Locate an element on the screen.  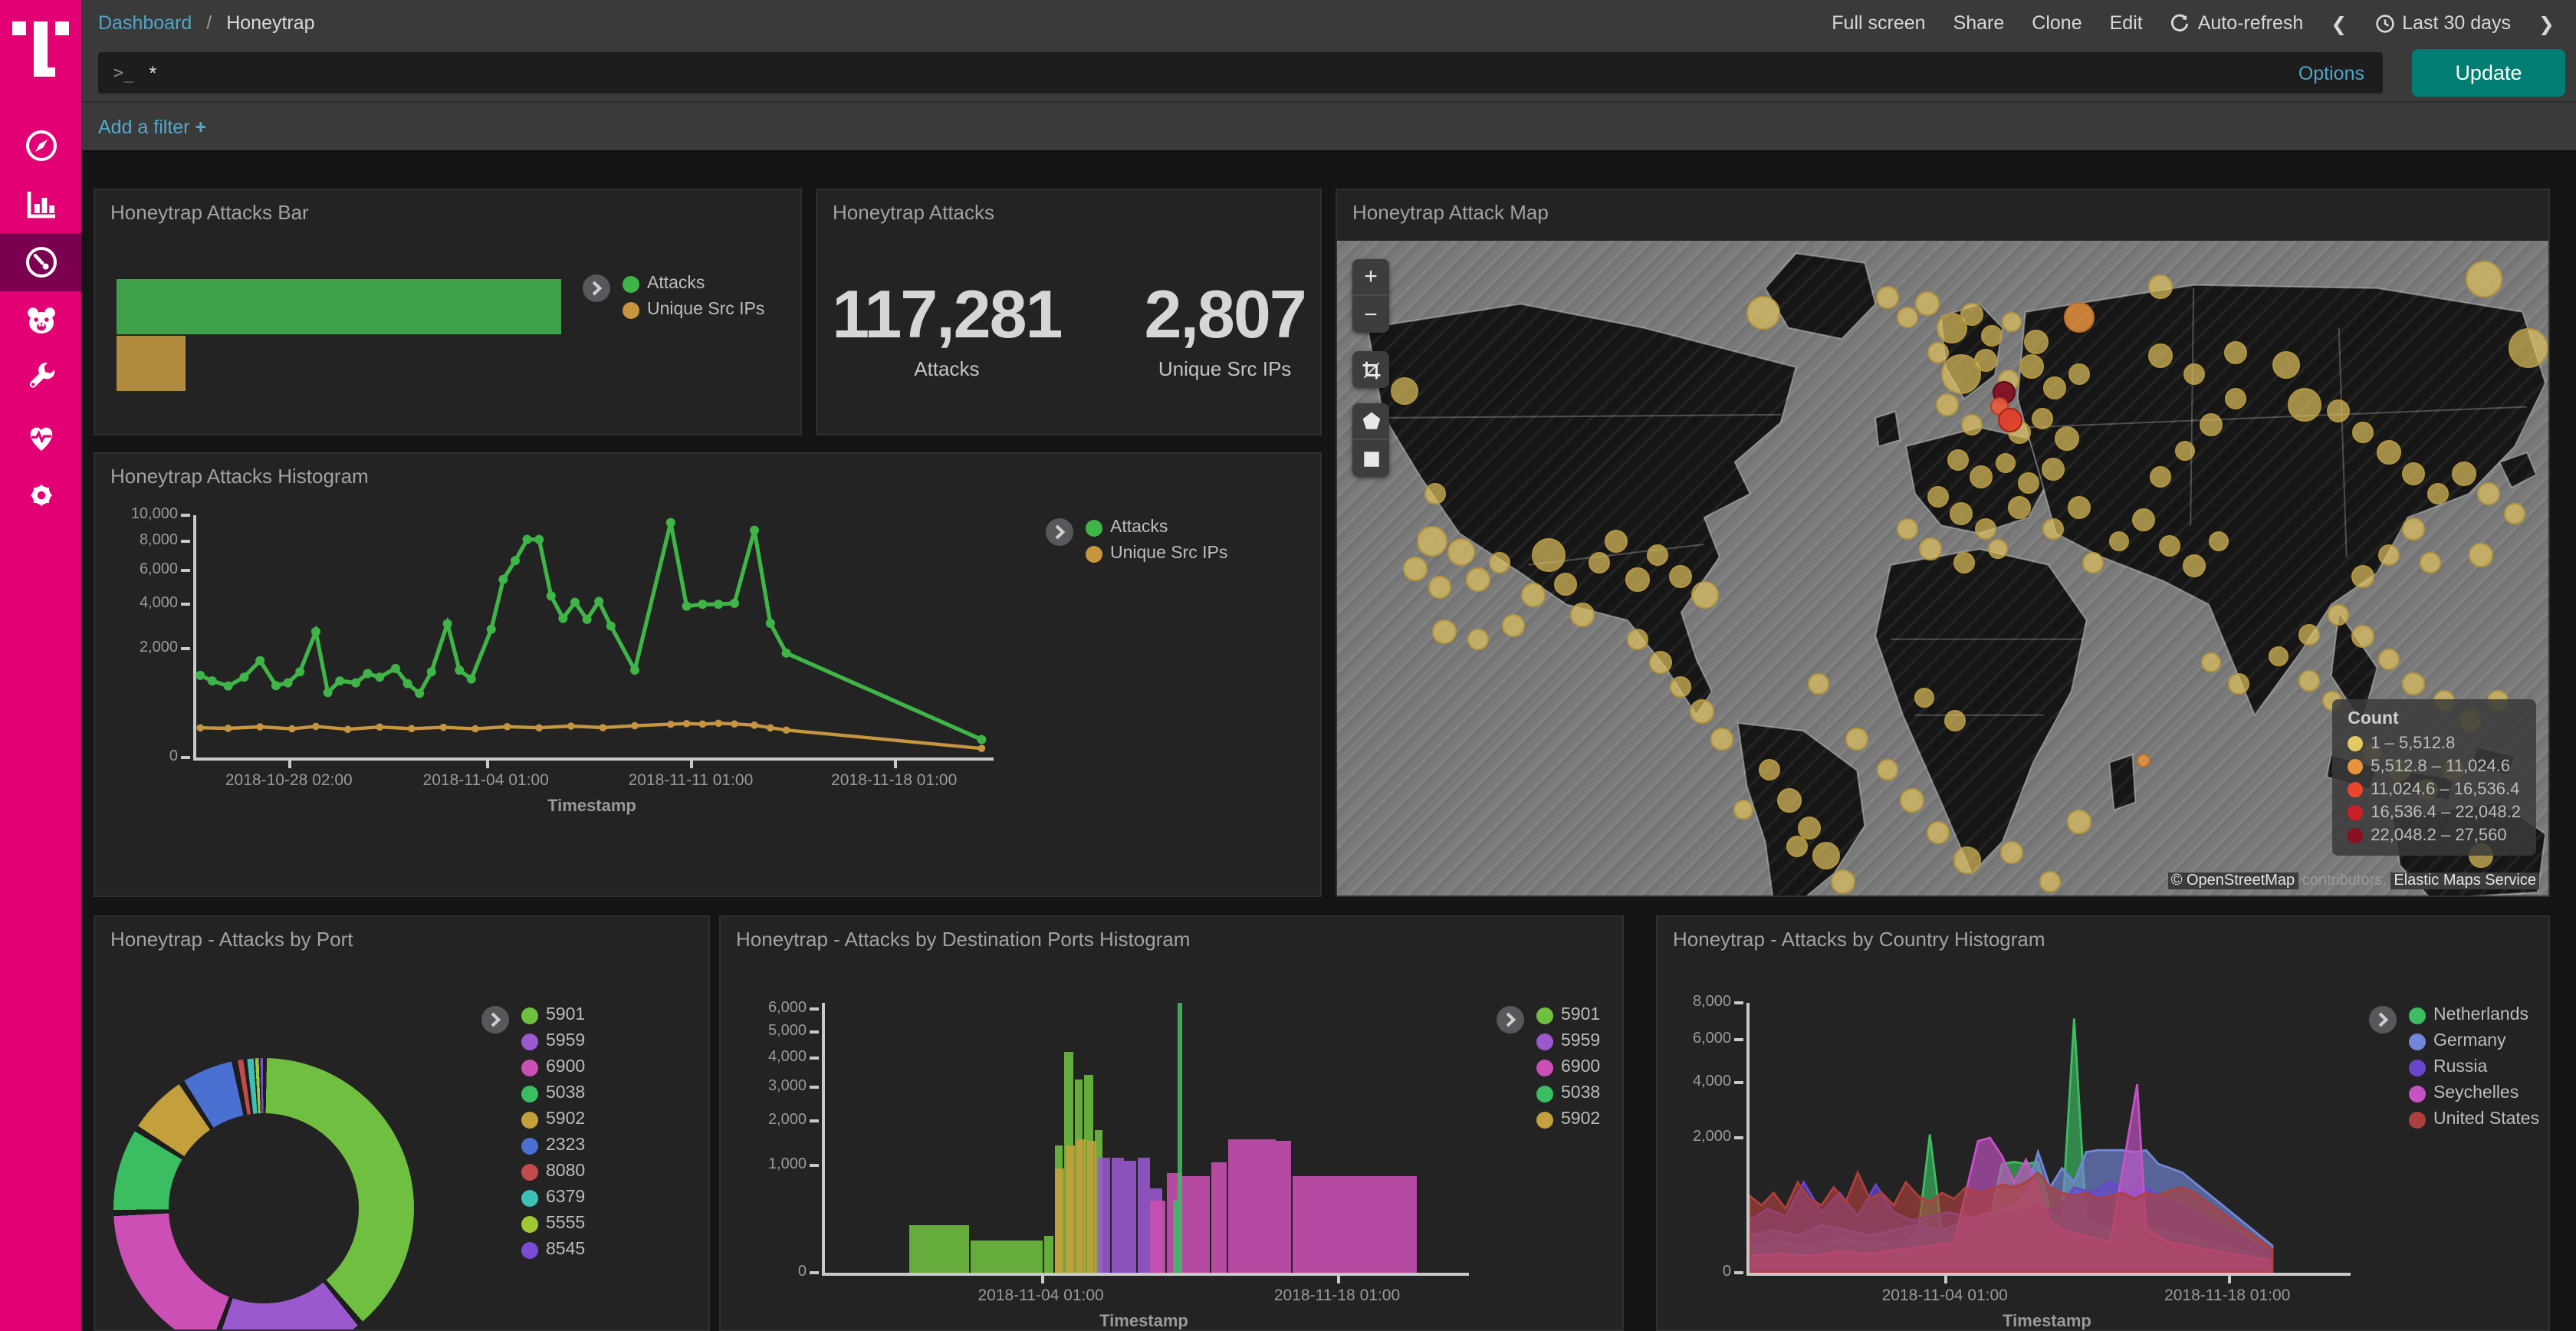
legend-item-5038: 5038 is located at coordinates (553, 1093).